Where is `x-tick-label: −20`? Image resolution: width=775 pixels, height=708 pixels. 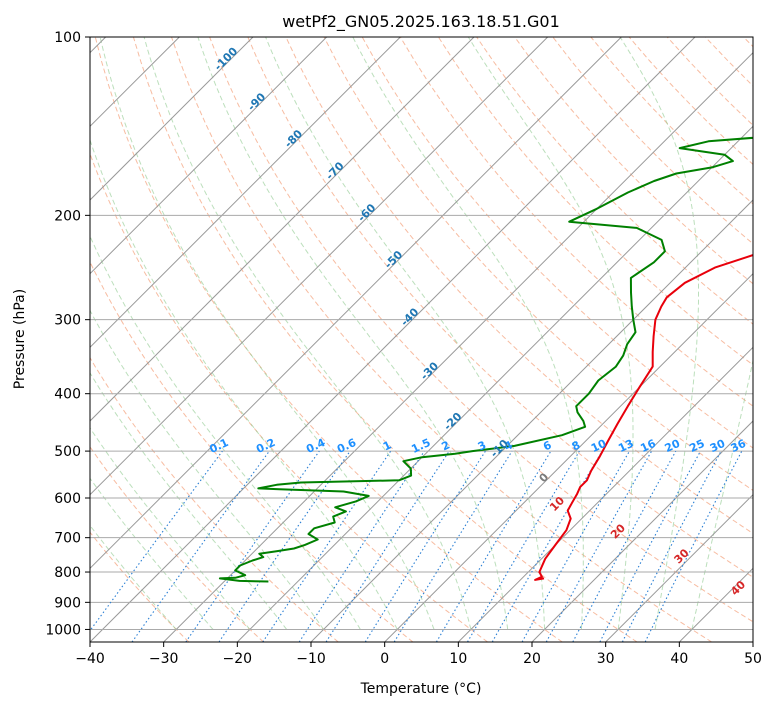 x-tick-label: −20 is located at coordinates (238, 659).